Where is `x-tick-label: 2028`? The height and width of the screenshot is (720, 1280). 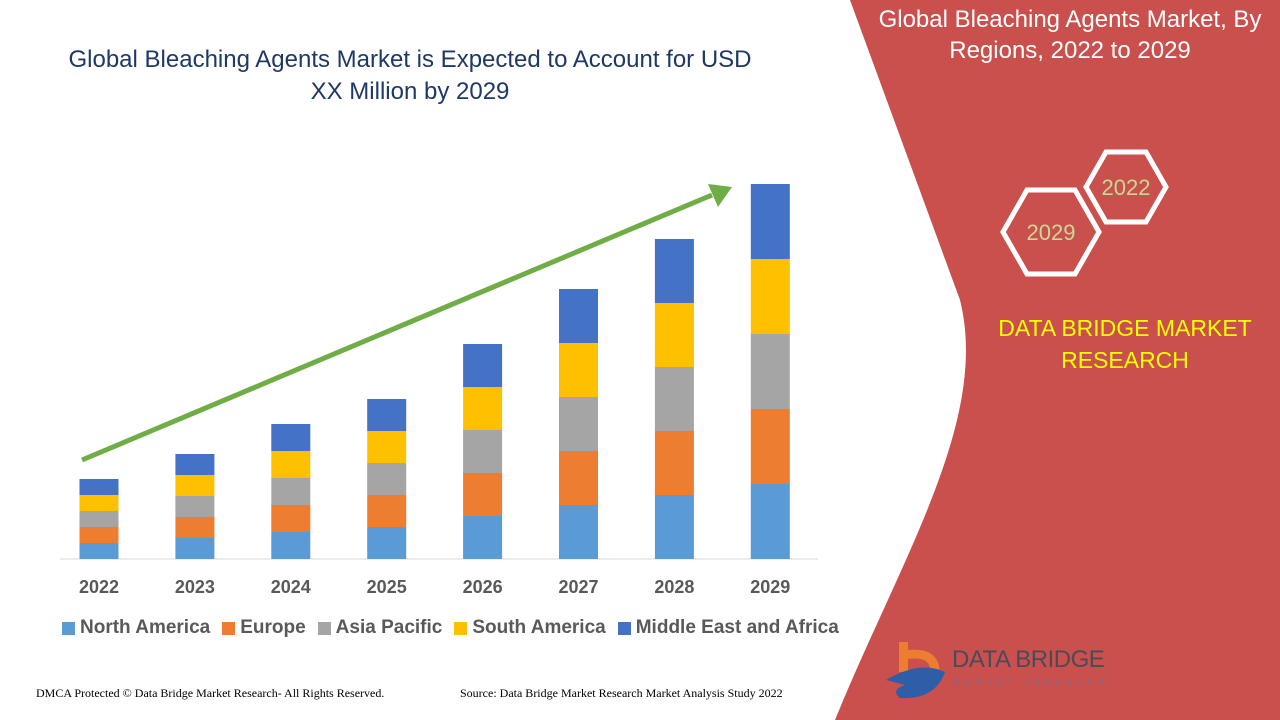 x-tick-label: 2028 is located at coordinates (674, 587).